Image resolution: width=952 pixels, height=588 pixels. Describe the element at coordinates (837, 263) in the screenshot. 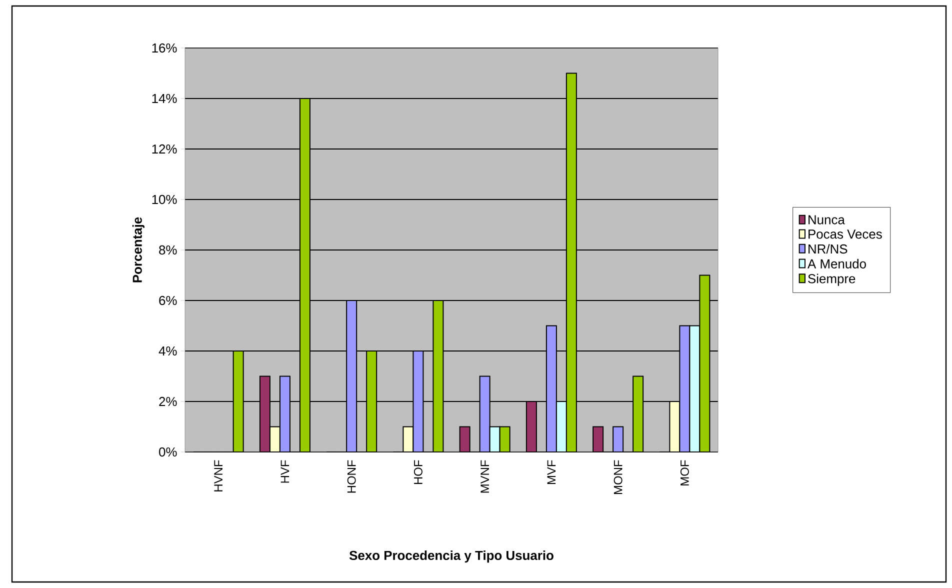

I see `legend-label: A Menudo` at that location.